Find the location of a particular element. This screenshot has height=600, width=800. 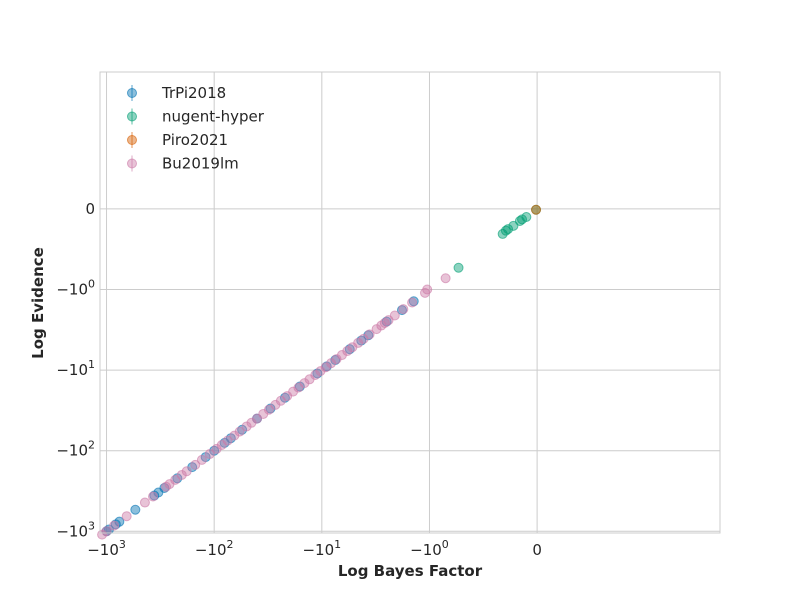

legend: TrPi2018 nugent-hyper Piro2021 Bu2019lm is located at coordinates (196, 128).